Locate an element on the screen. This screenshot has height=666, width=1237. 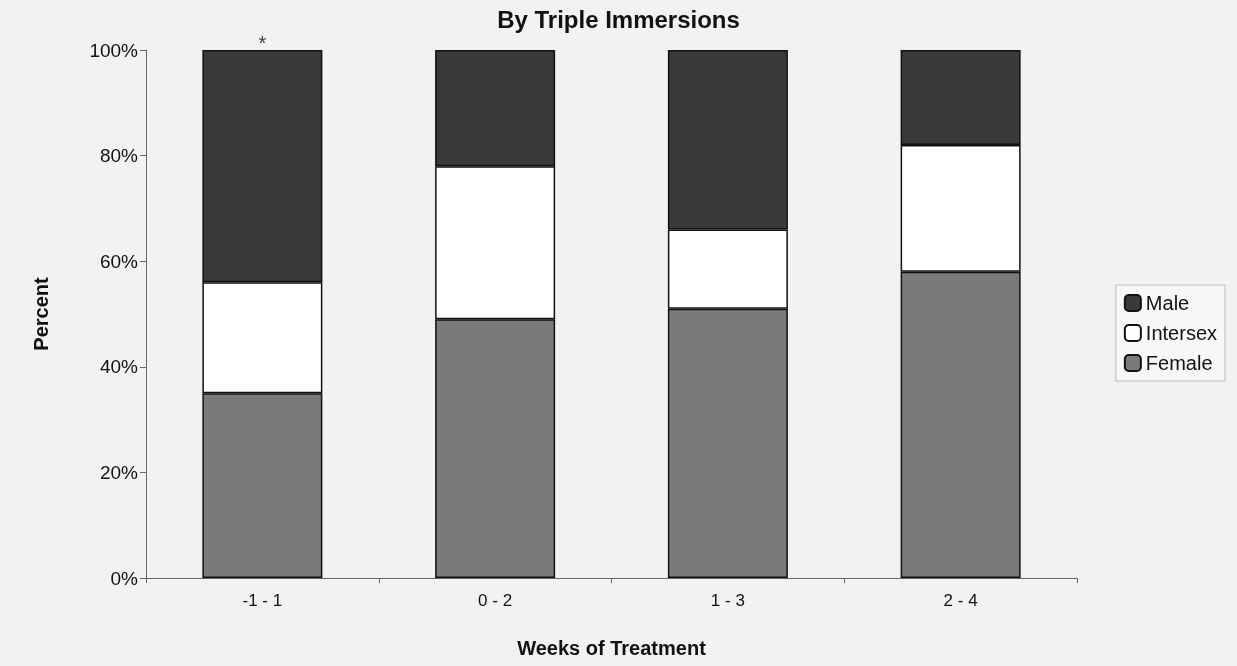
y-tick-label: 60% is located at coordinates (119, 261).